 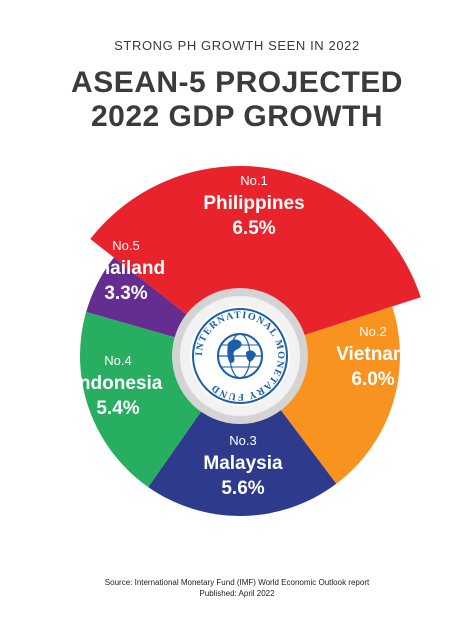 What do you see at coordinates (372, 379) in the screenshot?
I see `value-label-vietnam: 6.0%` at bounding box center [372, 379].